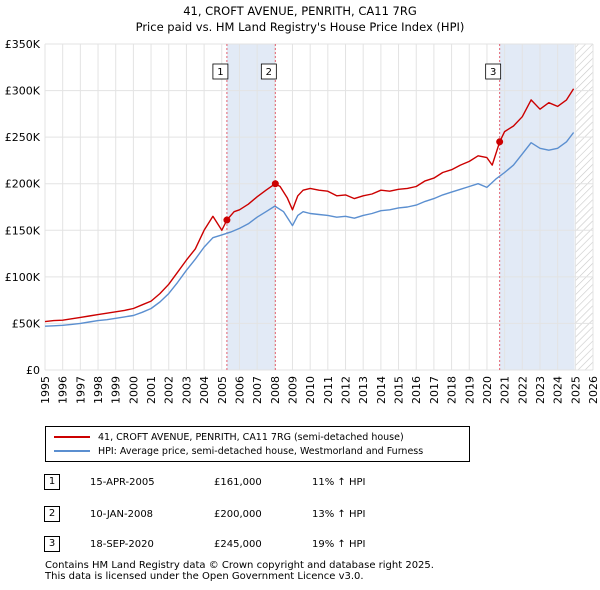 The height and width of the screenshot is (590, 600). I want to click on x-tick-label: 2018, so click(452, 390).